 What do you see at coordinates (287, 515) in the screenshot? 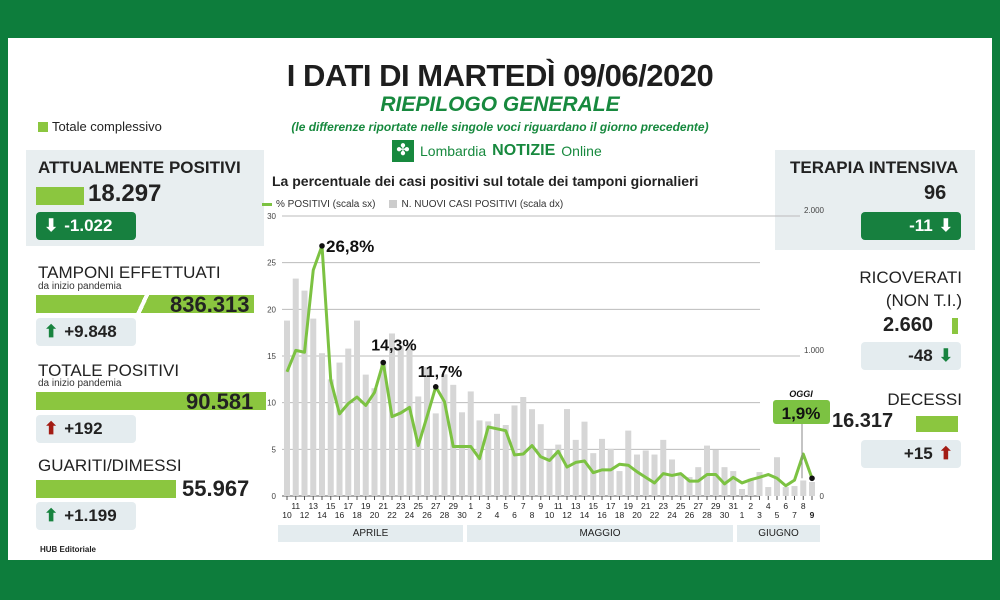
I see `x-tick-label: 10` at bounding box center [287, 515].